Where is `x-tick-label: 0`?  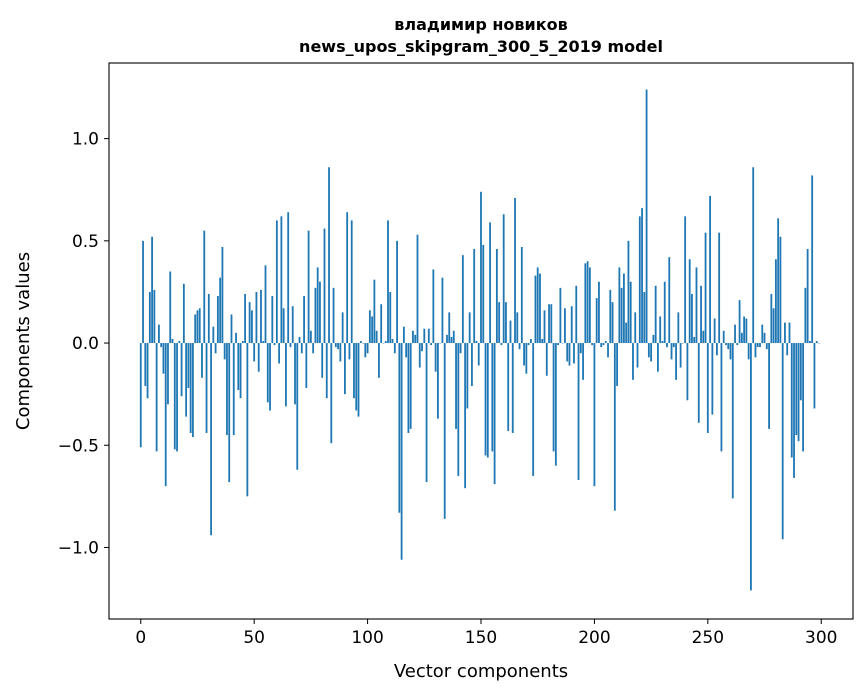 x-tick-label: 0 is located at coordinates (140, 638).